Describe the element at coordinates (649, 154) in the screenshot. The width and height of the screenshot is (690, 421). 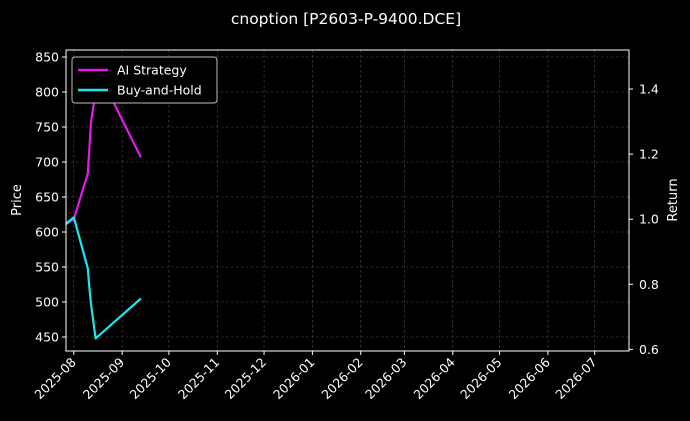
I see `y2-tick-label: 1.2` at that location.